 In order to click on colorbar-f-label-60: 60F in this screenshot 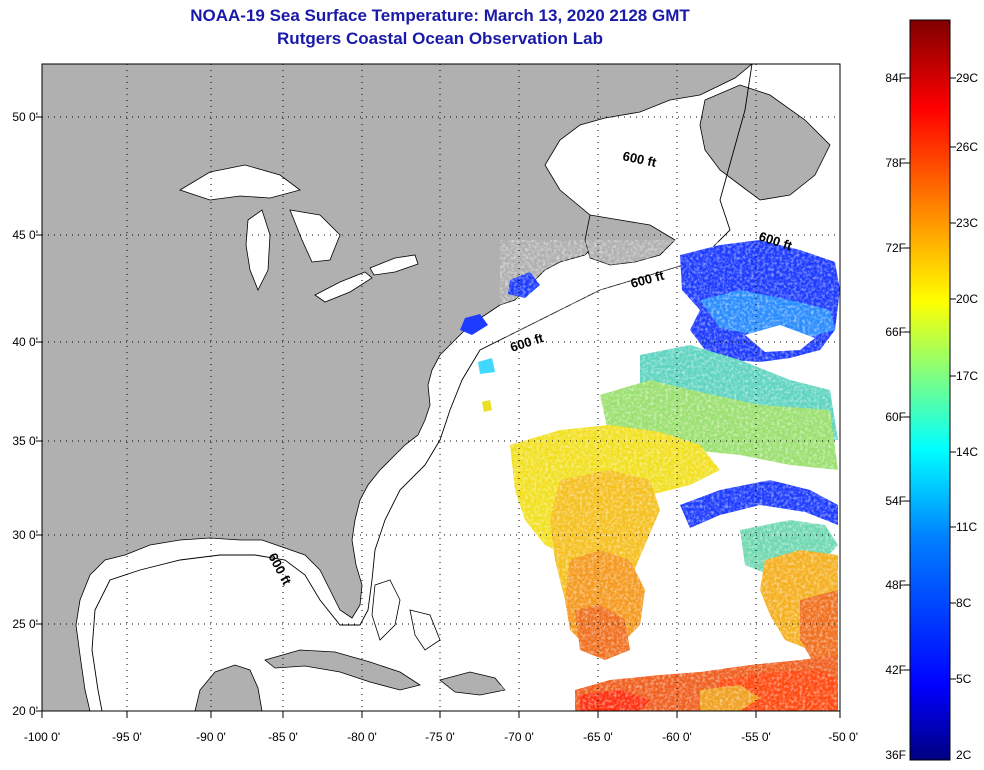, I will do `click(895, 417)`.